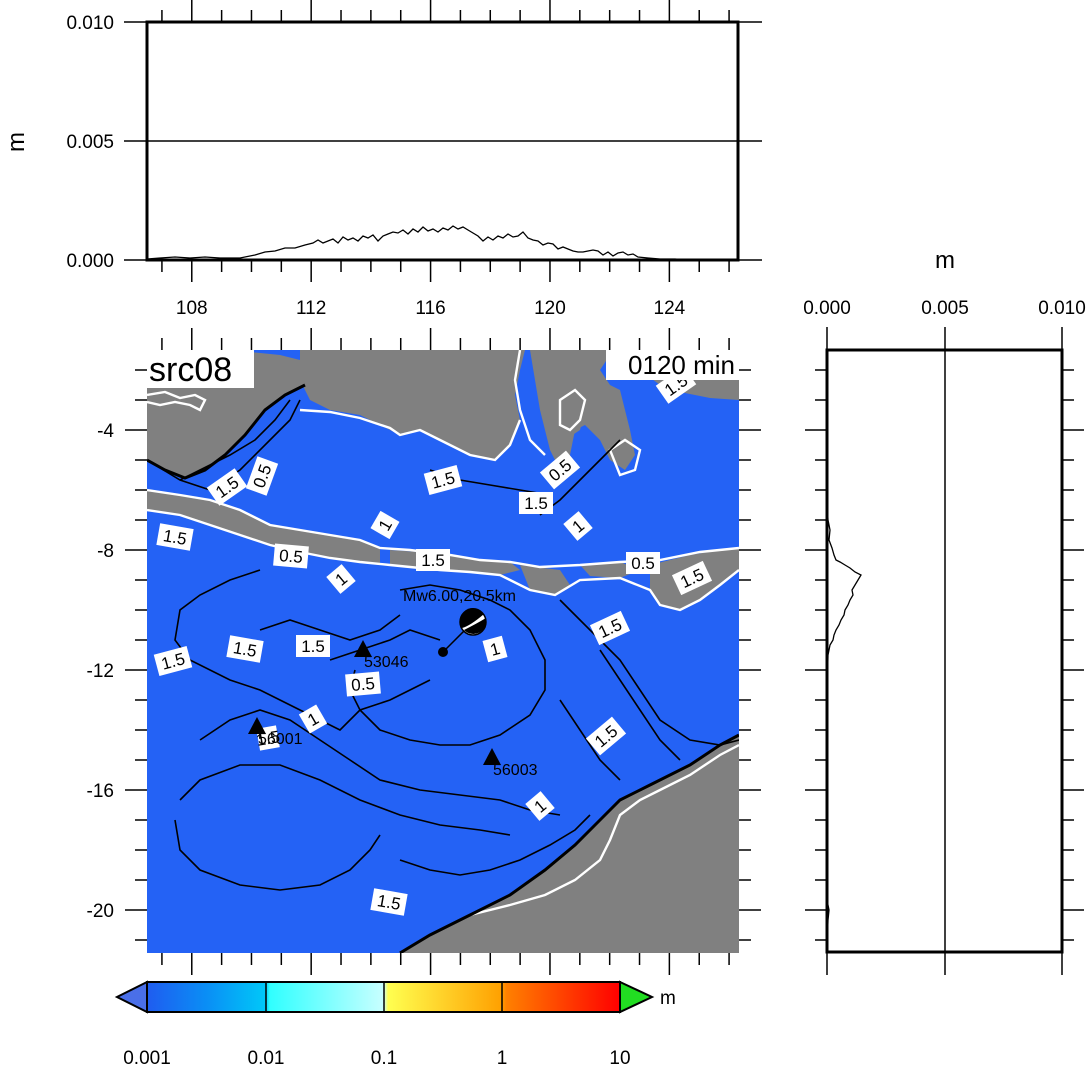  Describe the element at coordinates (945, 308) in the screenshot. I see `side-xtick-0005: 0.005` at that location.